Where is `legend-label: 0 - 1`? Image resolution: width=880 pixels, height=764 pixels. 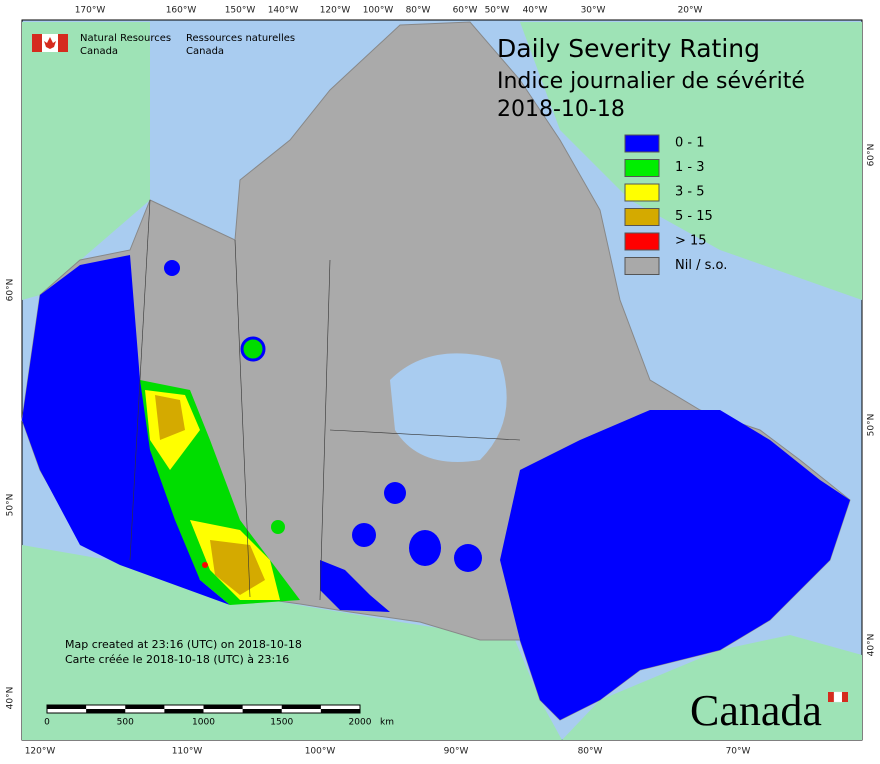
legend-label: 0 - 1 is located at coordinates (690, 143).